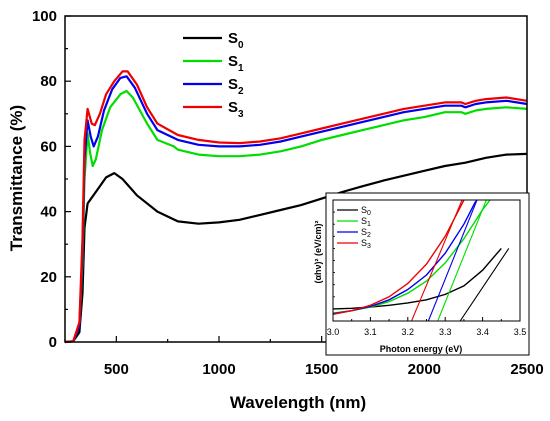 Image resolution: width=550 pixels, height=421 pixels. What do you see at coordinates (48, 277) in the screenshot?
I see `y-tick-label: 20` at bounding box center [48, 277].